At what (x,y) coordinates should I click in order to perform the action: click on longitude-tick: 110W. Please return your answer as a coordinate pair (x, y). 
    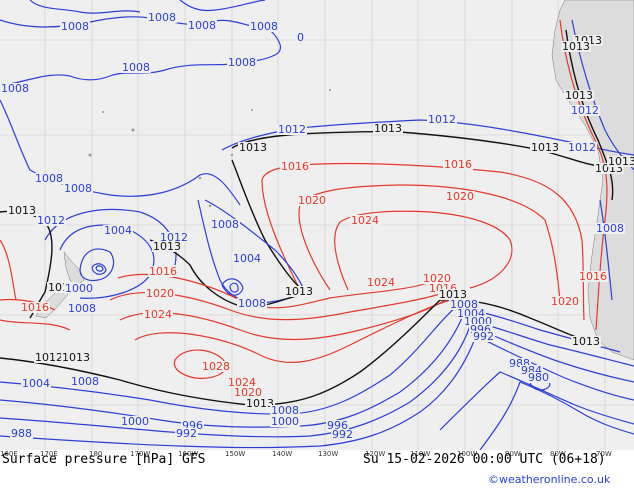
    Looking at the image, I should click on (420, 454).